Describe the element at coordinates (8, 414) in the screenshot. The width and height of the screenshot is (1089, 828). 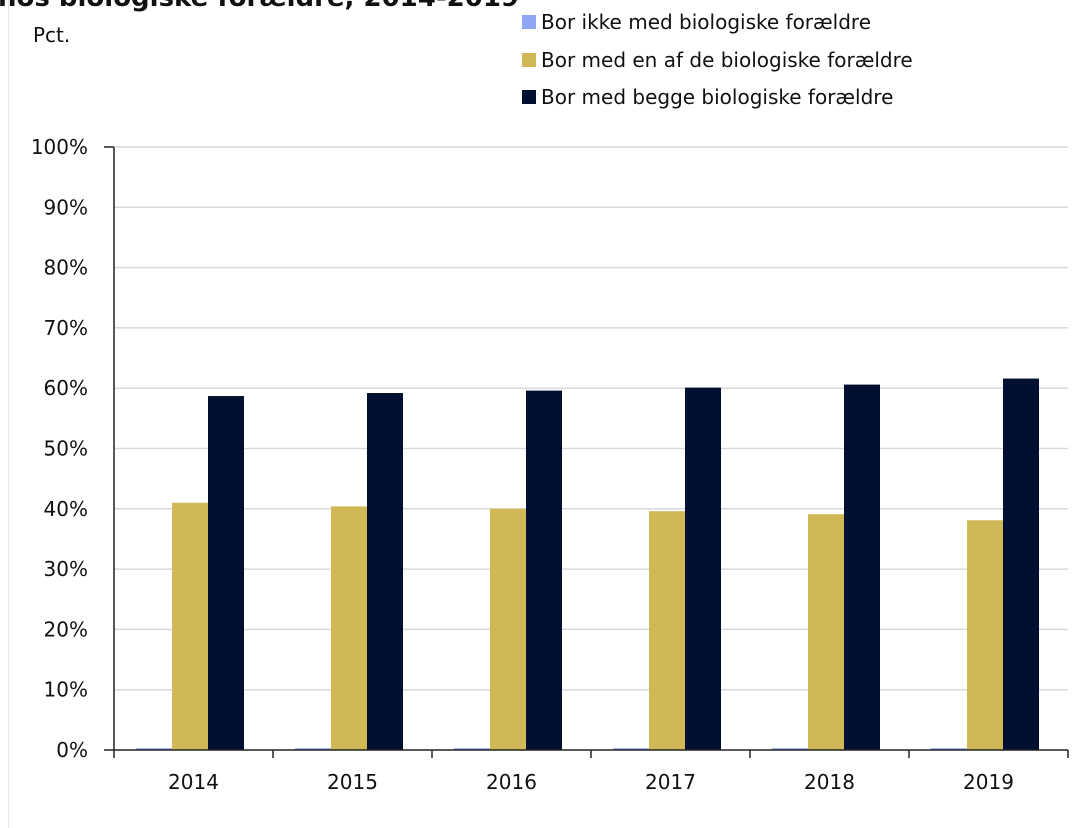
I see `left-rule` at that location.